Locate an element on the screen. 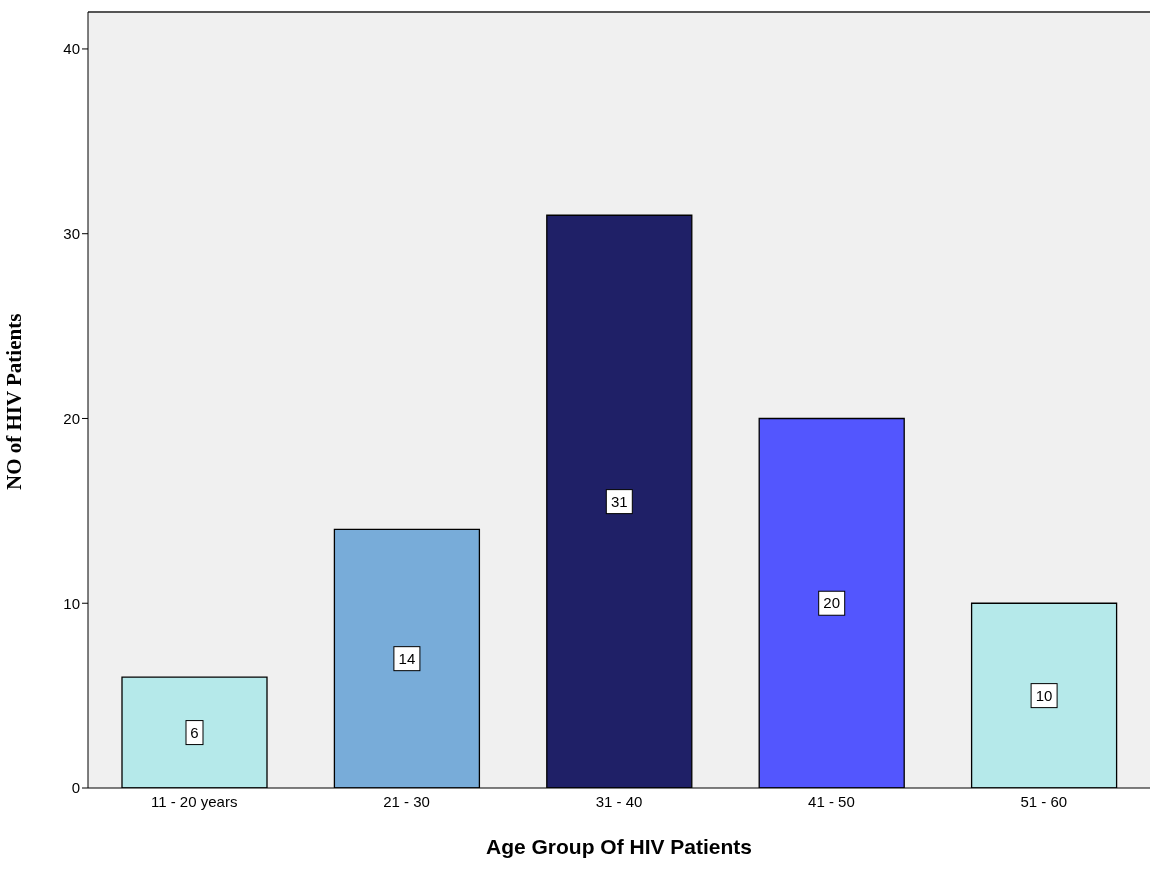  x-tick-label: 51 - 60 is located at coordinates (1044, 801).